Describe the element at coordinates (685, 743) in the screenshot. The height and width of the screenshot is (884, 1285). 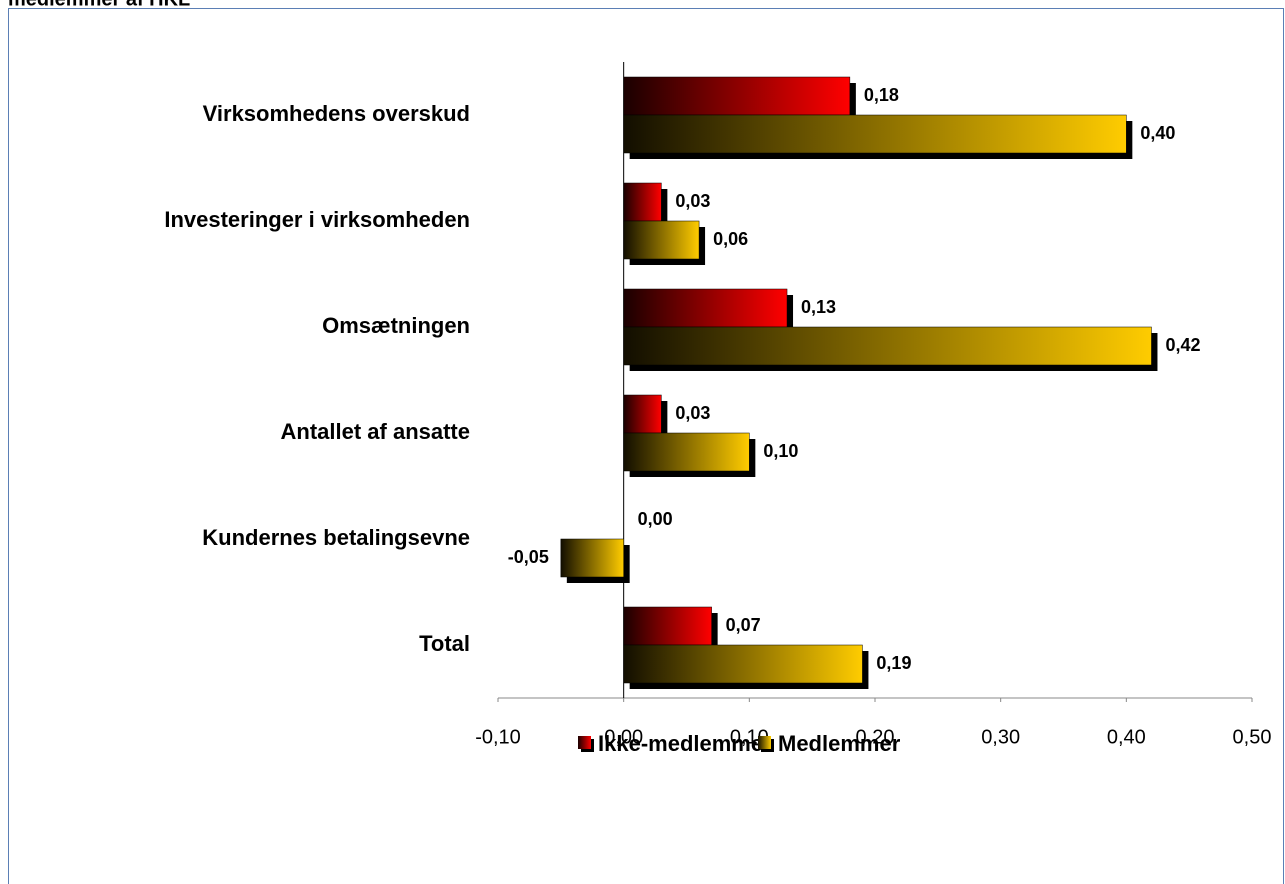
I see `legend-label: Ikke-medlemmer` at that location.